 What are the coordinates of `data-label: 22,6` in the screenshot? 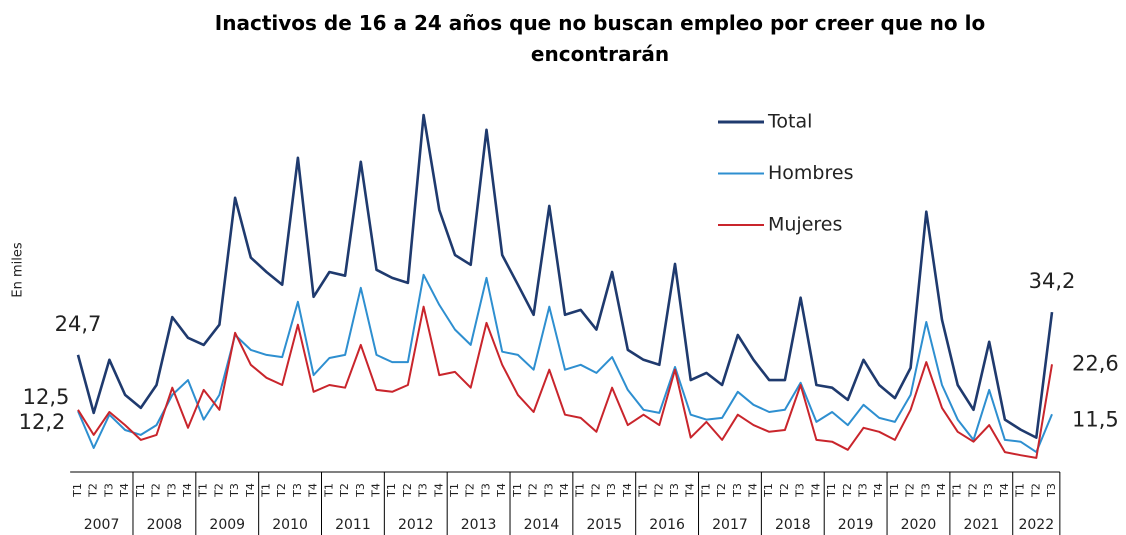 It's located at (1095, 363).